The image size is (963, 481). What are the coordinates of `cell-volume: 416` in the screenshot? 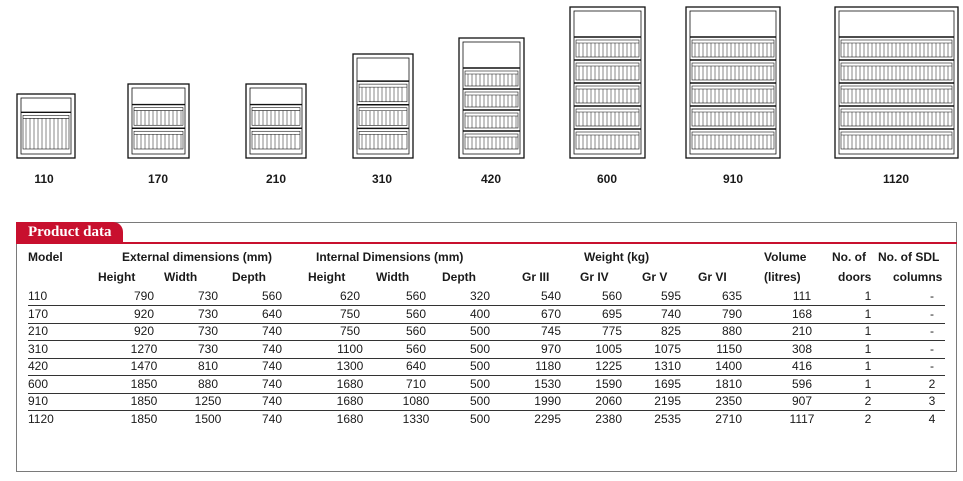 It's located at (802, 366).